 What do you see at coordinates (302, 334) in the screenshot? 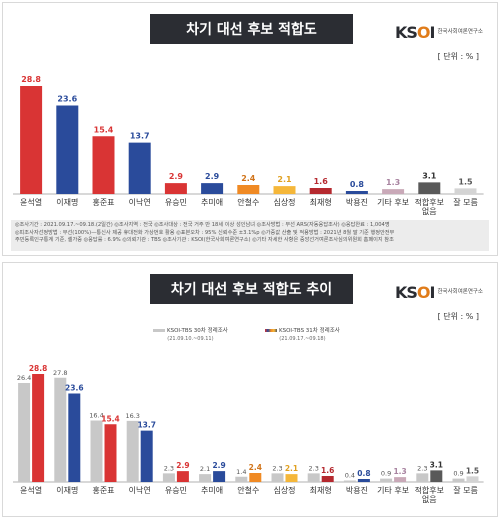
I see `legend-item-31: KSOI-TBS 31차 정례조사 (21.09.17.~09.18)` at bounding box center [302, 334].